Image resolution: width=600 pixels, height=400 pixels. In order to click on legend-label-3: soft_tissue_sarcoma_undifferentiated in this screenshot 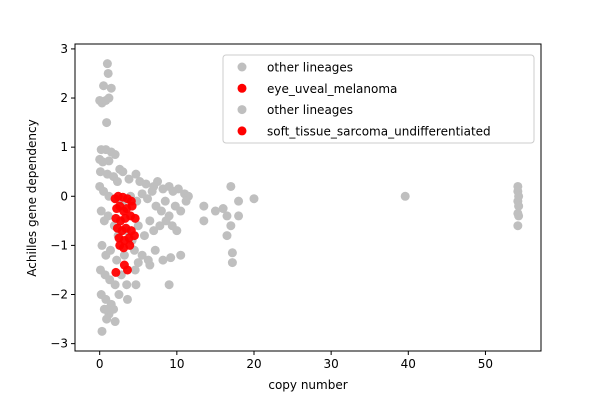, I will do `click(379, 131)`.